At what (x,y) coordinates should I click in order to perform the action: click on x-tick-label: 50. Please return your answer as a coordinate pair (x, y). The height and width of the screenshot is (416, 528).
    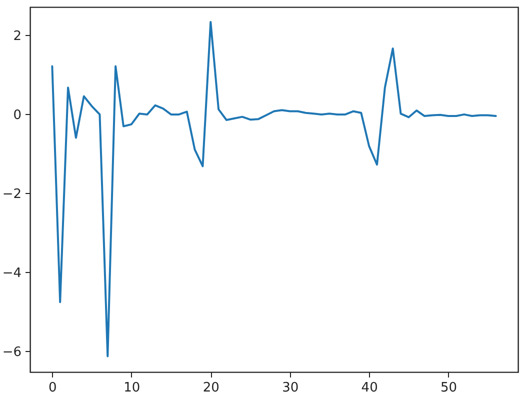
    Looking at the image, I should click on (449, 388).